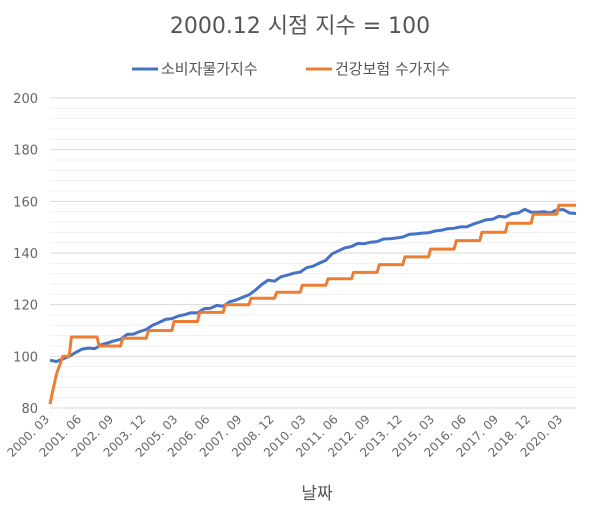 The image size is (601, 523). Describe the element at coordinates (317, 494) in the screenshot. I see `x-axis-title: 날짜` at that location.